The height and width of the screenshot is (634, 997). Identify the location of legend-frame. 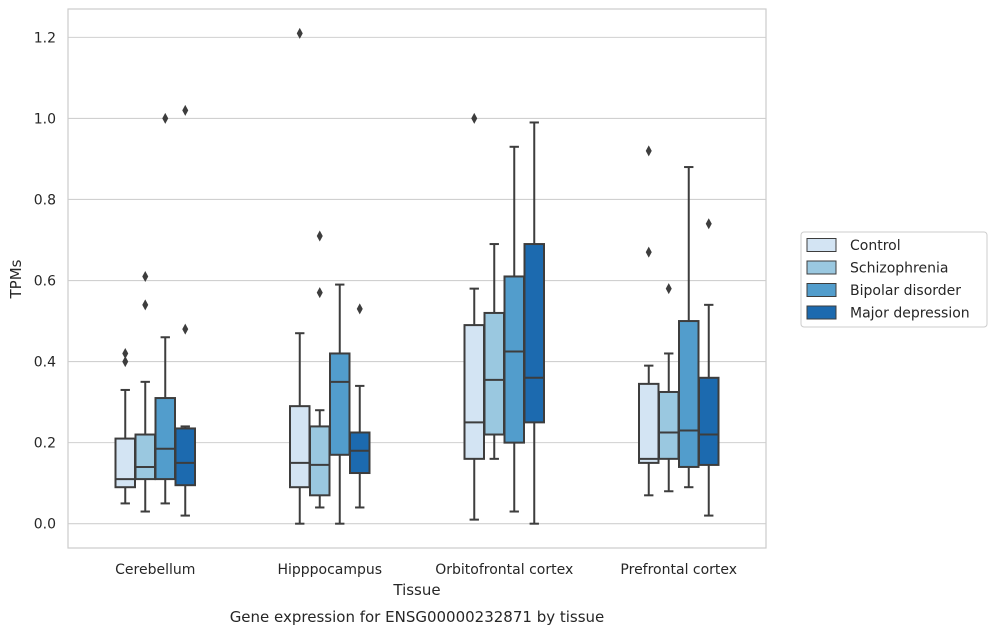
(894, 279).